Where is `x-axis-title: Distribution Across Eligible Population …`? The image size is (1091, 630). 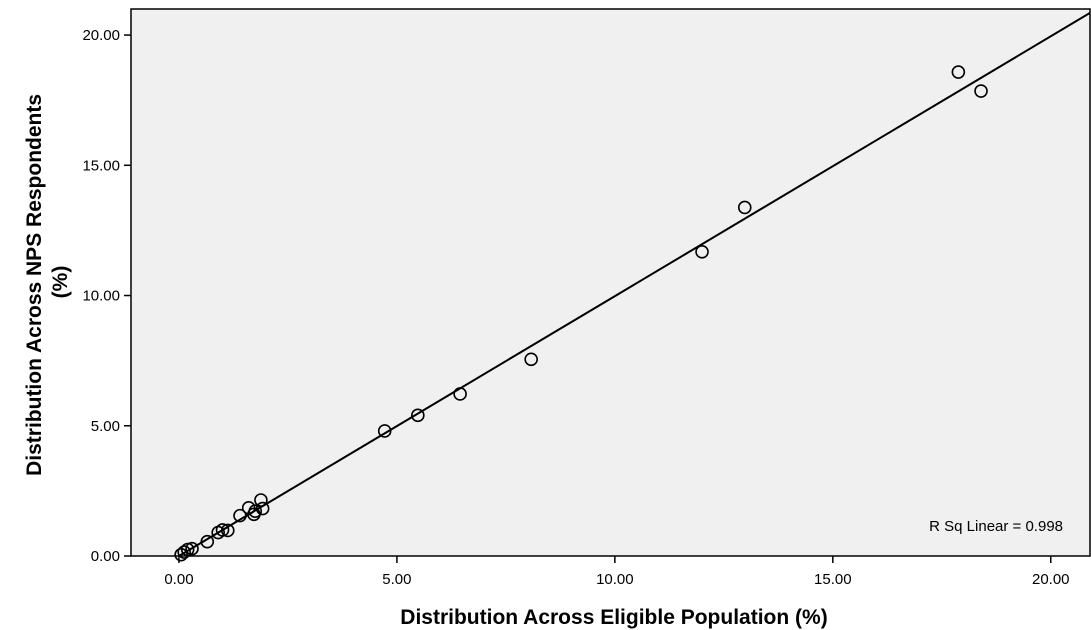 x-axis-title: Distribution Across Eligible Population … is located at coordinates (613, 617).